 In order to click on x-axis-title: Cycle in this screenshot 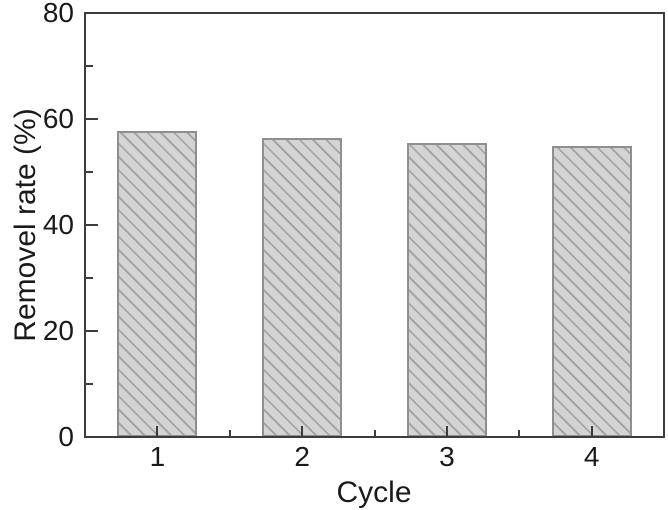, I will do `click(374, 492)`.